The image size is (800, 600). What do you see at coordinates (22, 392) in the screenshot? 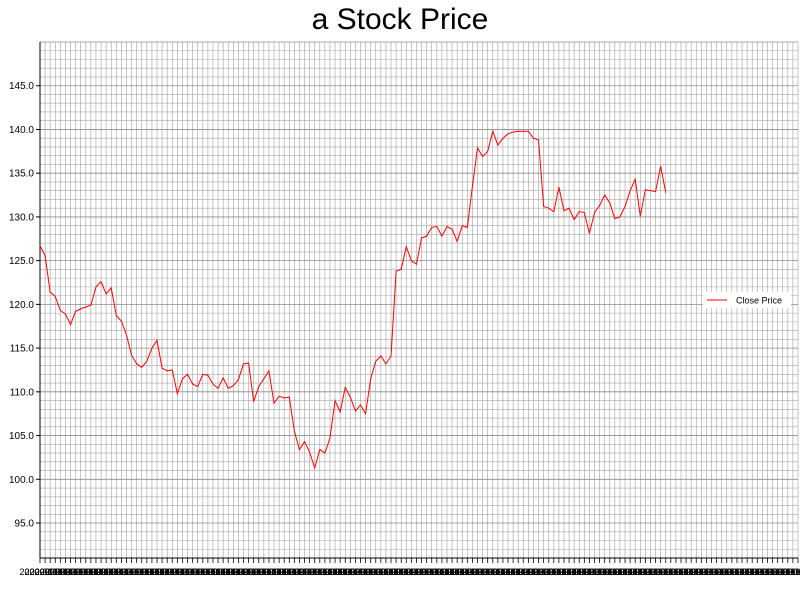
I see `y-tick-label: 110.0` at bounding box center [22, 392].